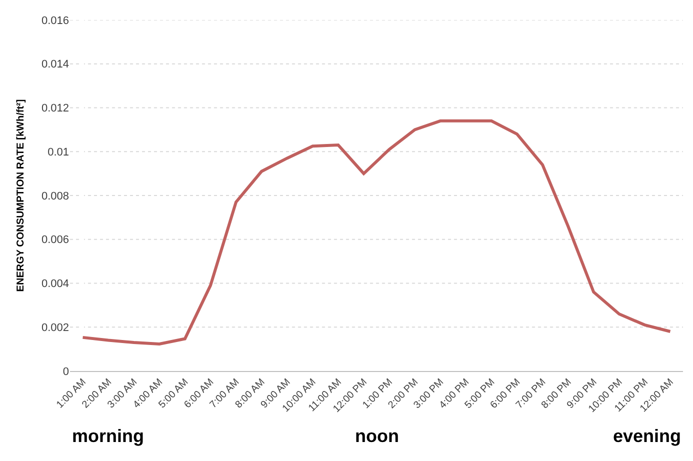 Image resolution: width=693 pixels, height=461 pixels. I want to click on text: morning, so click(108, 436).